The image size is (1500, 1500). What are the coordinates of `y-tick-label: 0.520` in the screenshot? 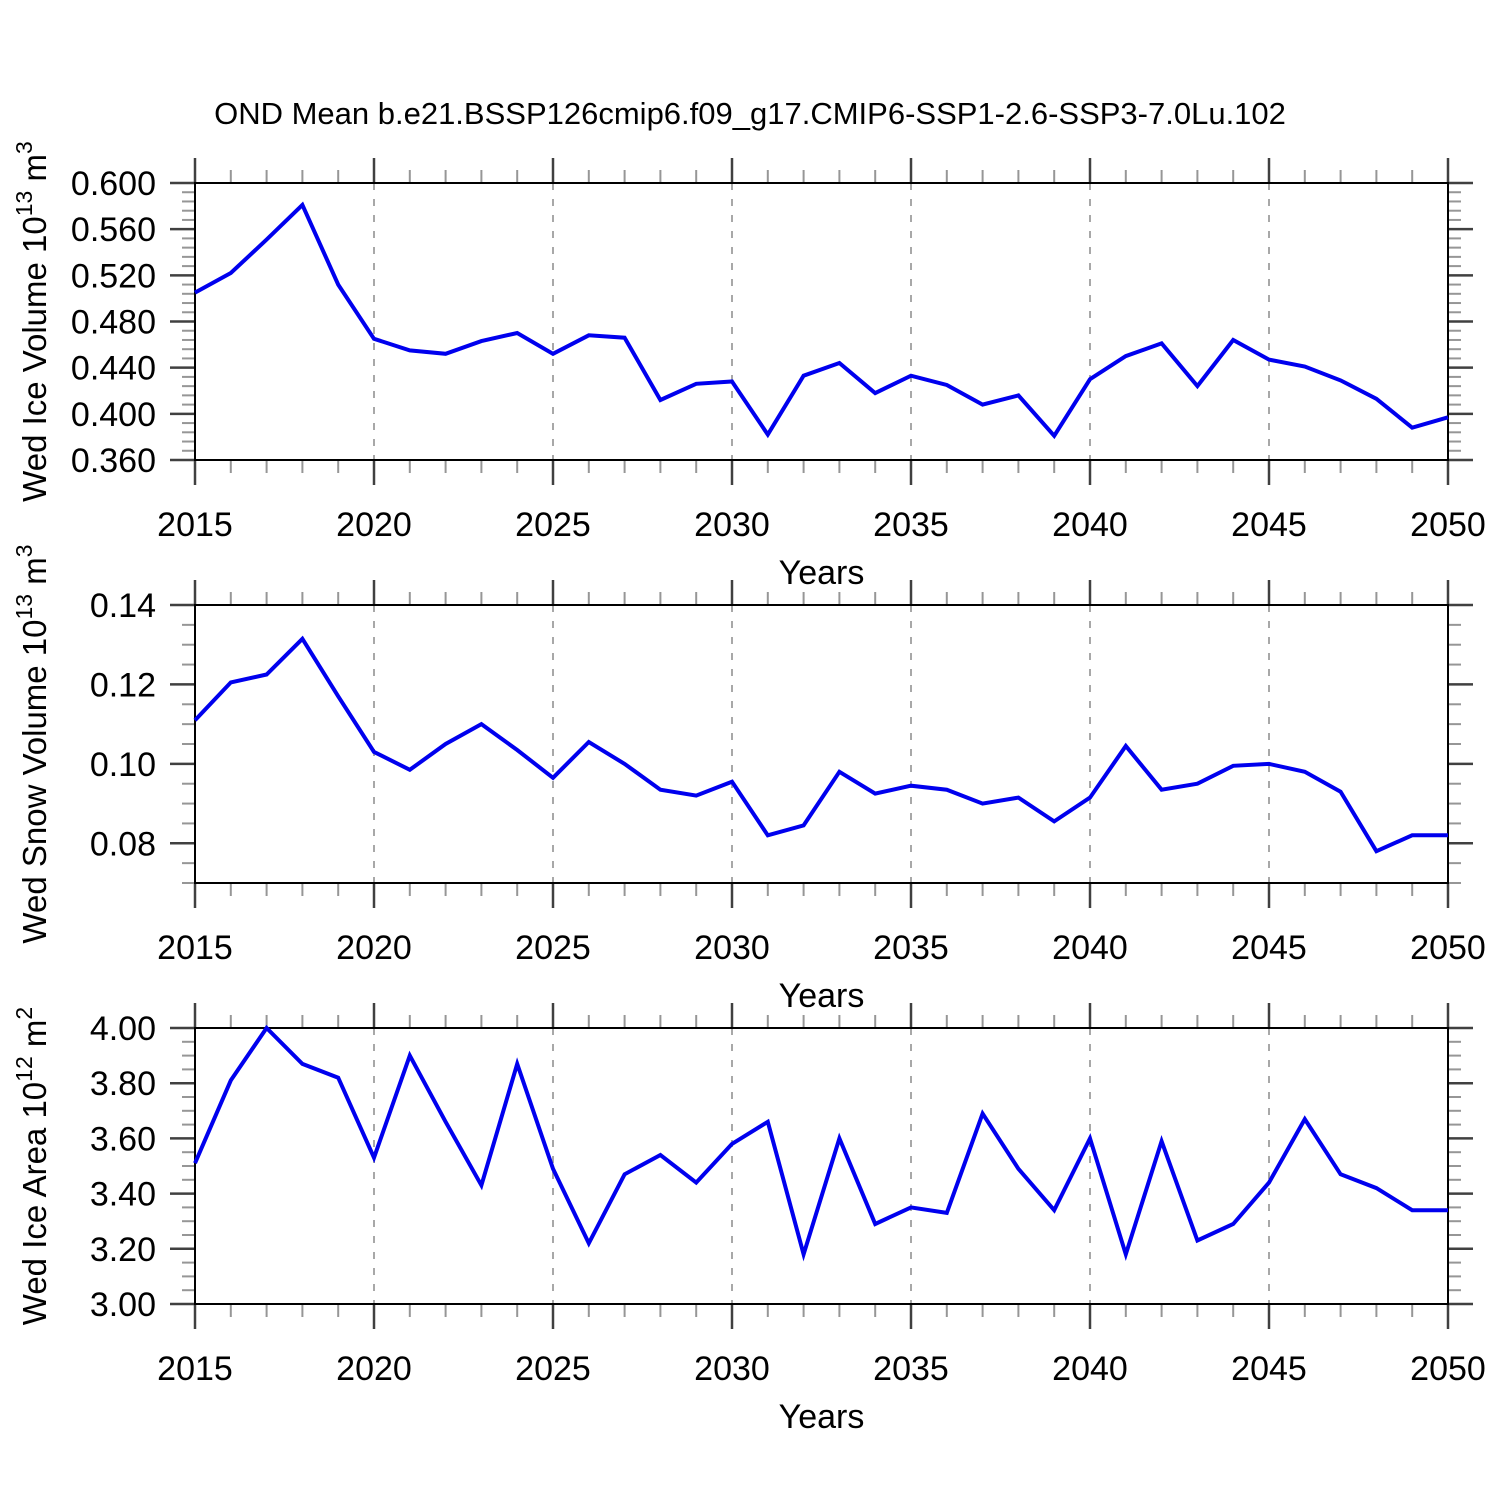 It's located at (113, 276).